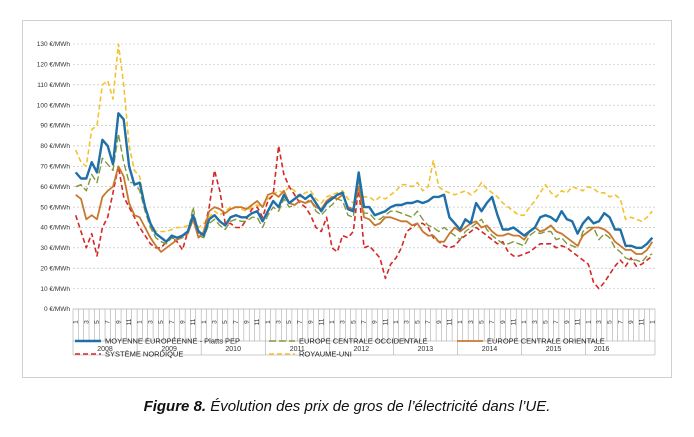 The width and height of the screenshot is (694, 437). What do you see at coordinates (362, 349) in the screenshot?
I see `year-label-2012: 2012` at bounding box center [362, 349].